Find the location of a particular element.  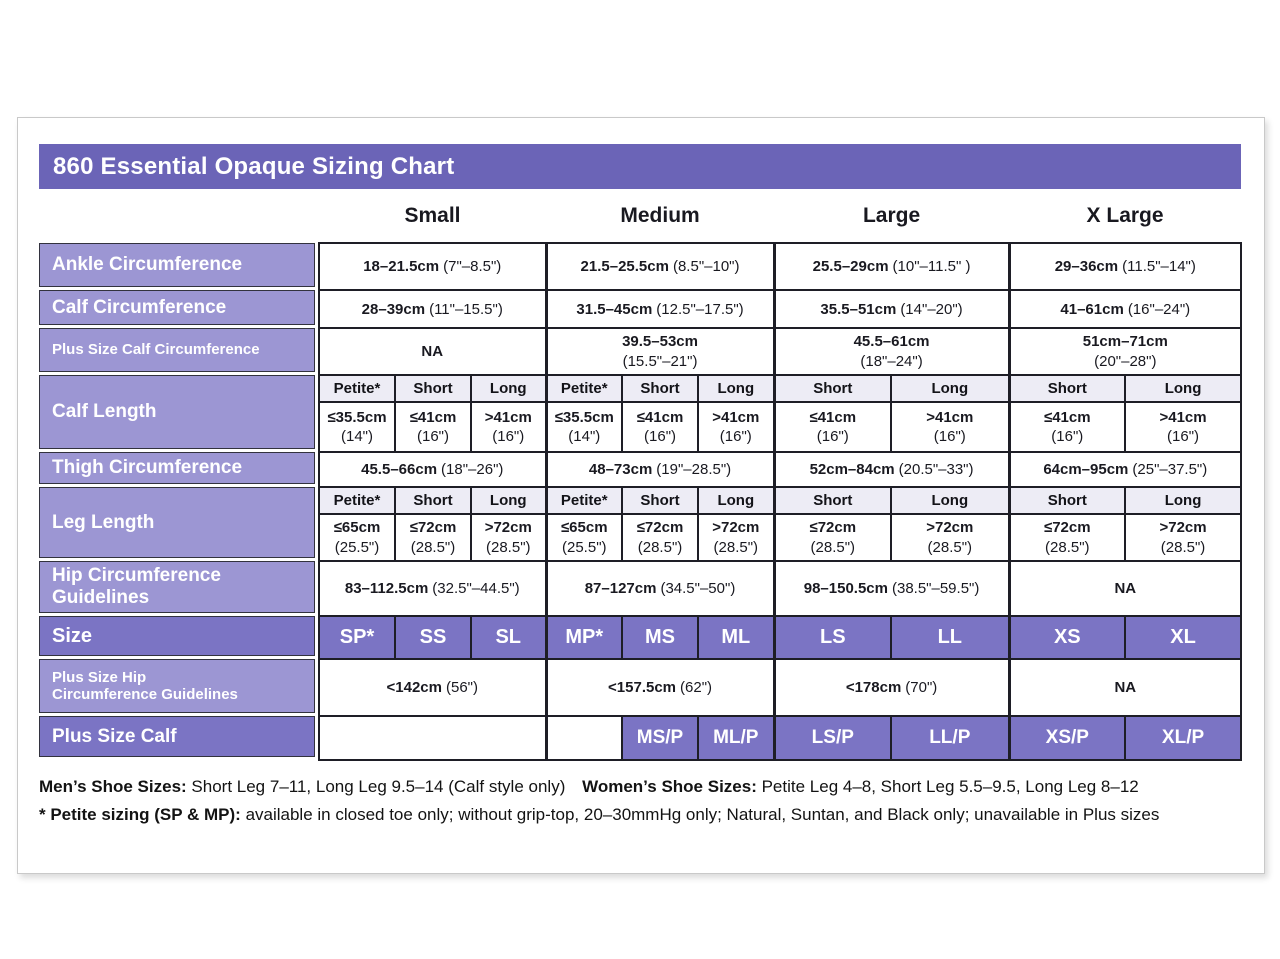

corner-spacer is located at coordinates (179, 219).